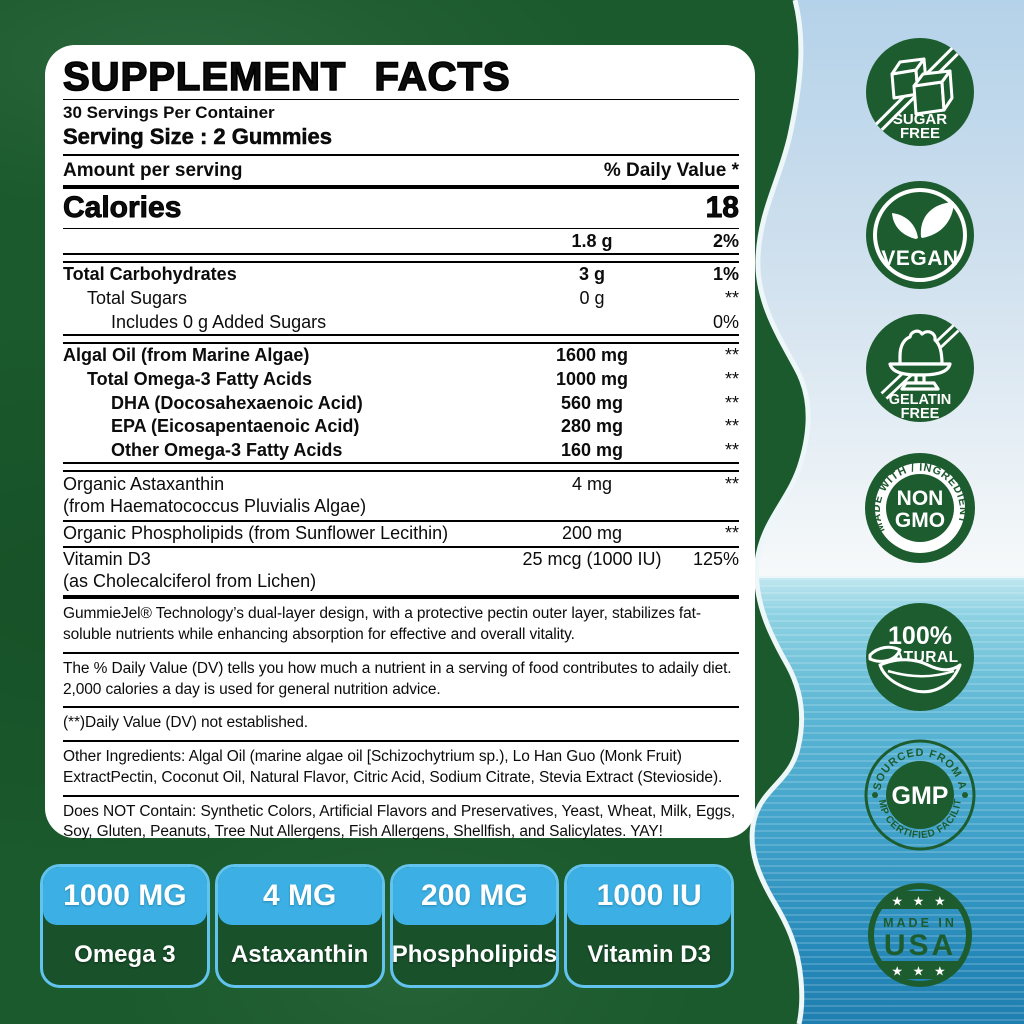 This screenshot has height=1024, width=1024. What do you see at coordinates (592, 533) in the screenshot?
I see `nutrient-amount: 200 mg` at bounding box center [592, 533].